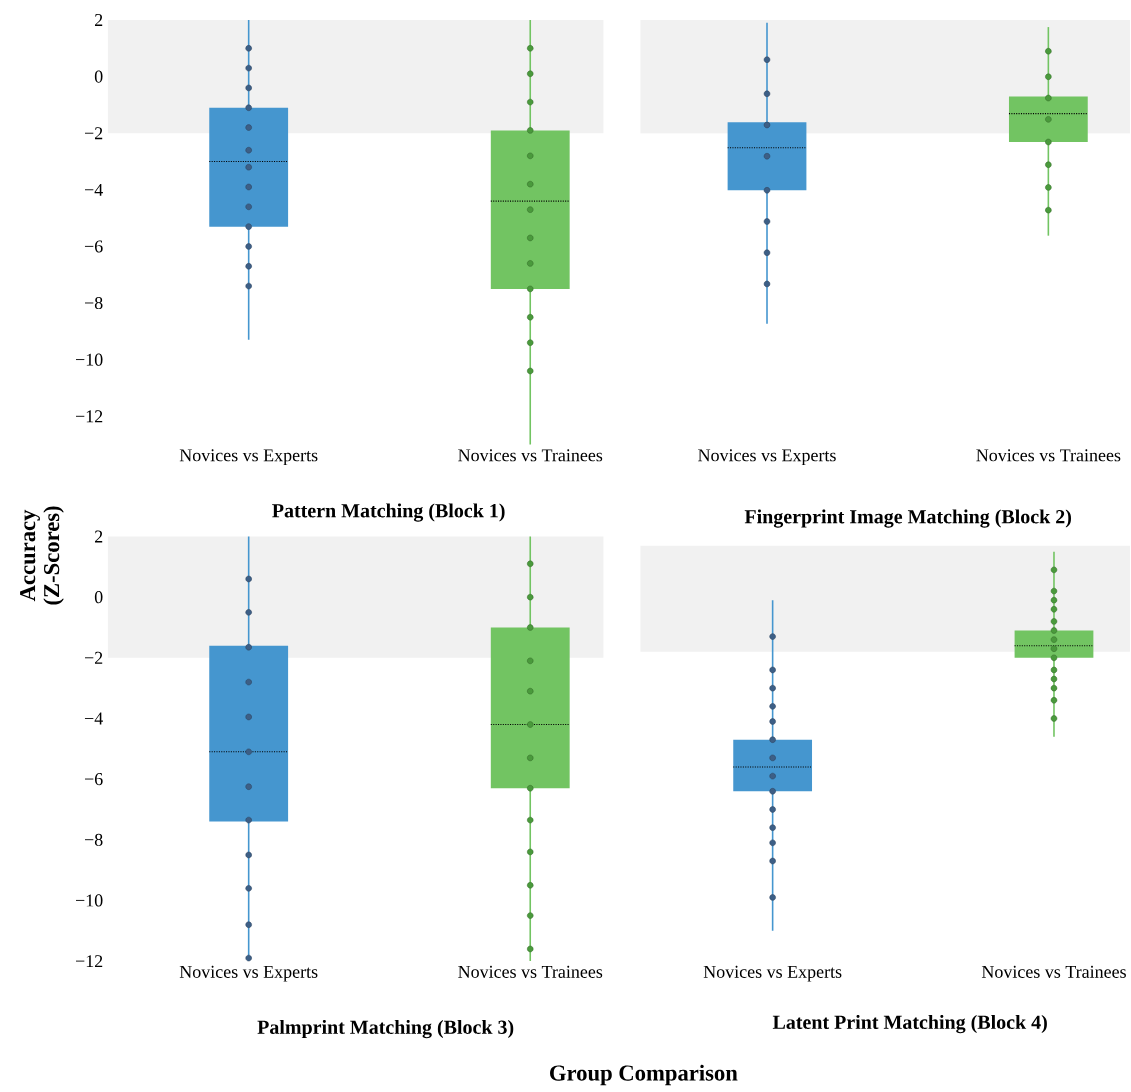 Image resolution: width=1131 pixels, height=1092 pixels. I want to click on y-axis-title: Accuracy (Z-Scores), so click(42, 555).